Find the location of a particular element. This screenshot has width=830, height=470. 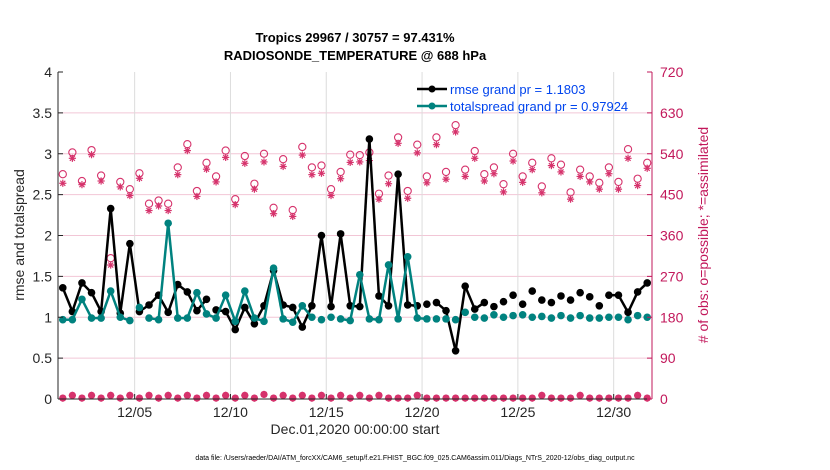

y-axis-label-right: # of obs: o=possible; *=assimilated is located at coordinates (703, 235).